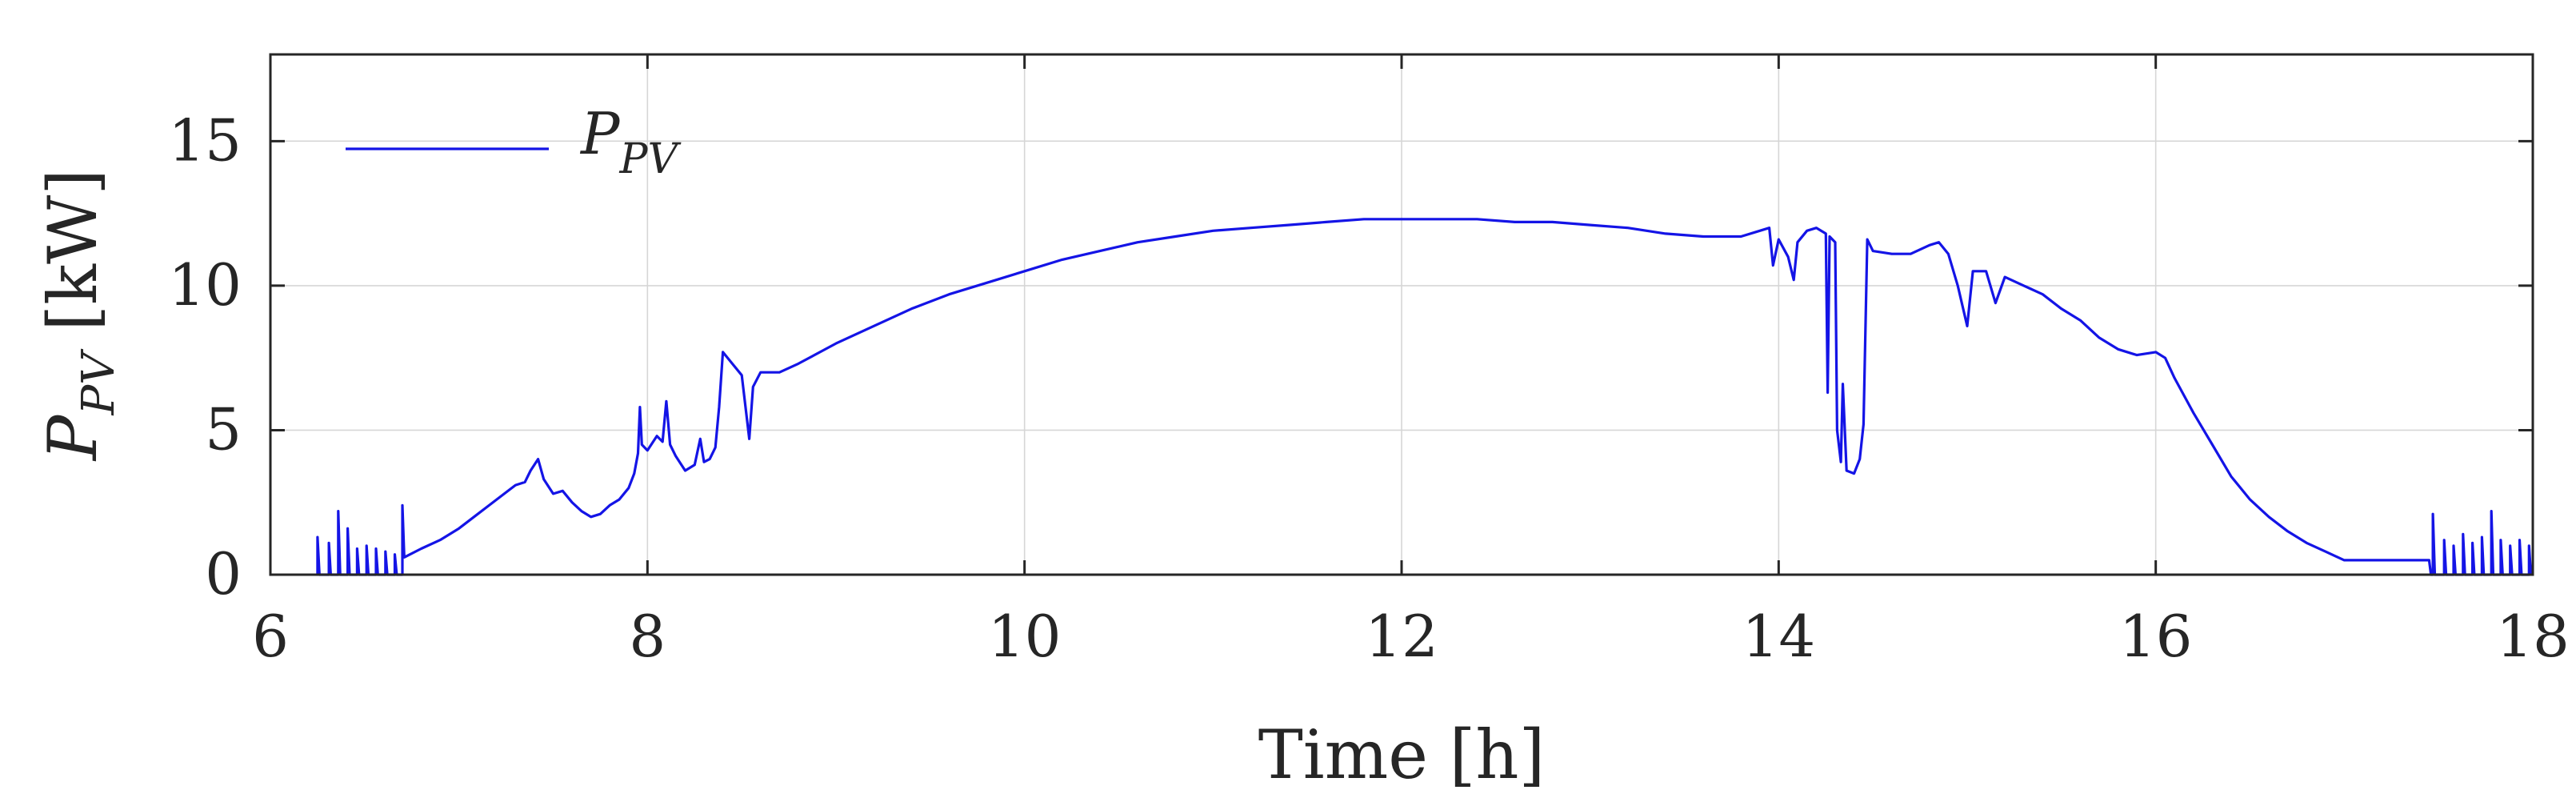  I want to click on x-tick-label: 8, so click(647, 636).